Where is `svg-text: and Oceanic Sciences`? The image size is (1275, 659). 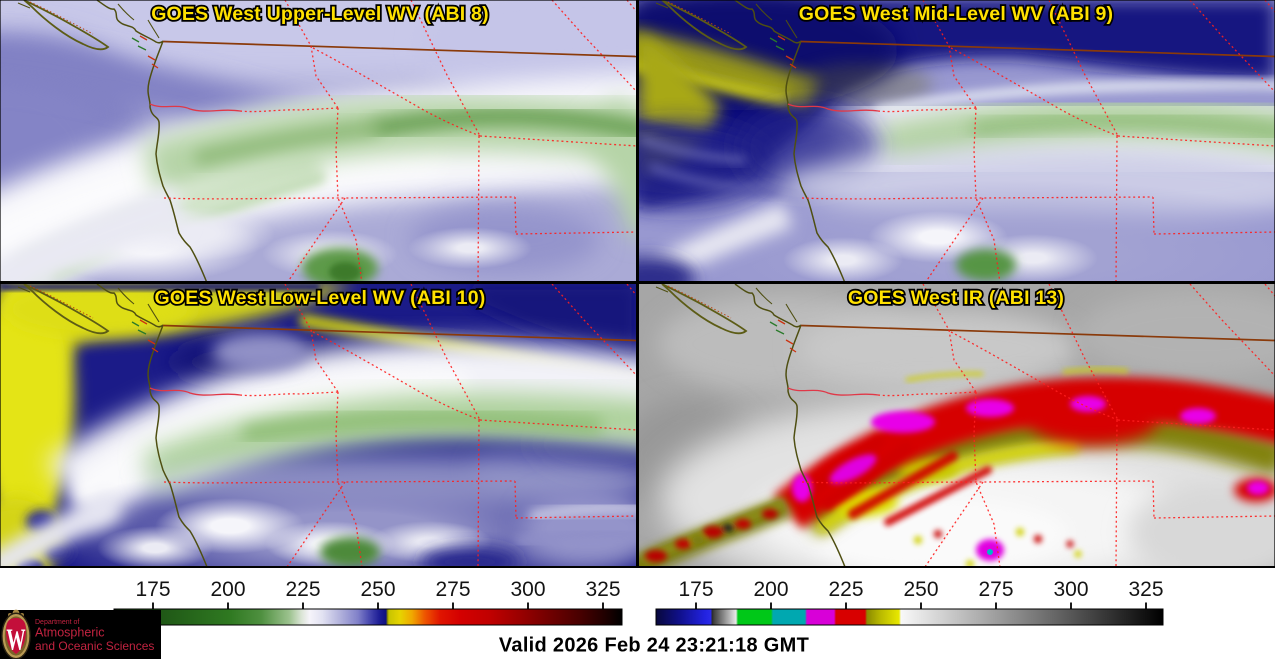
svg-text: and Oceanic Sciences is located at coordinates (94, 646).